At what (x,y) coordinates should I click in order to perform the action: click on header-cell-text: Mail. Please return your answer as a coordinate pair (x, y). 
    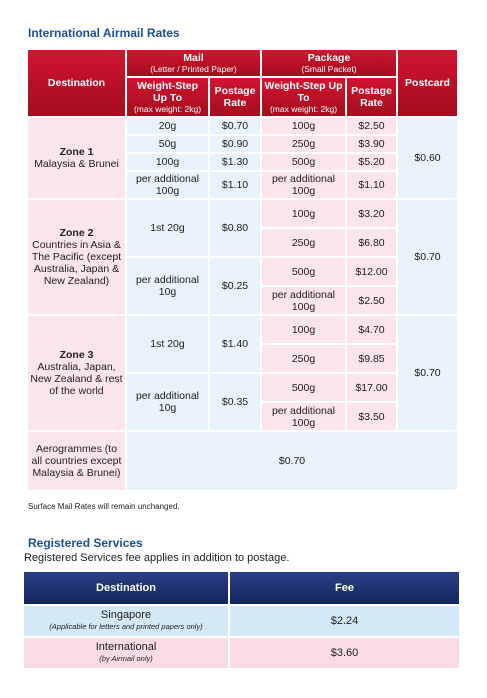
    Looking at the image, I should click on (193, 58).